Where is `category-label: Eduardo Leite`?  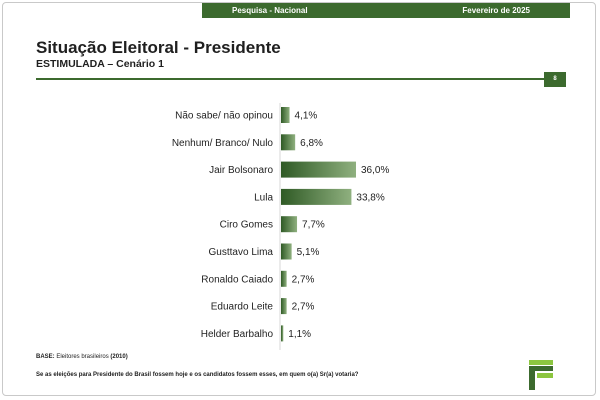
category-label: Eduardo Leite is located at coordinates (242, 307).